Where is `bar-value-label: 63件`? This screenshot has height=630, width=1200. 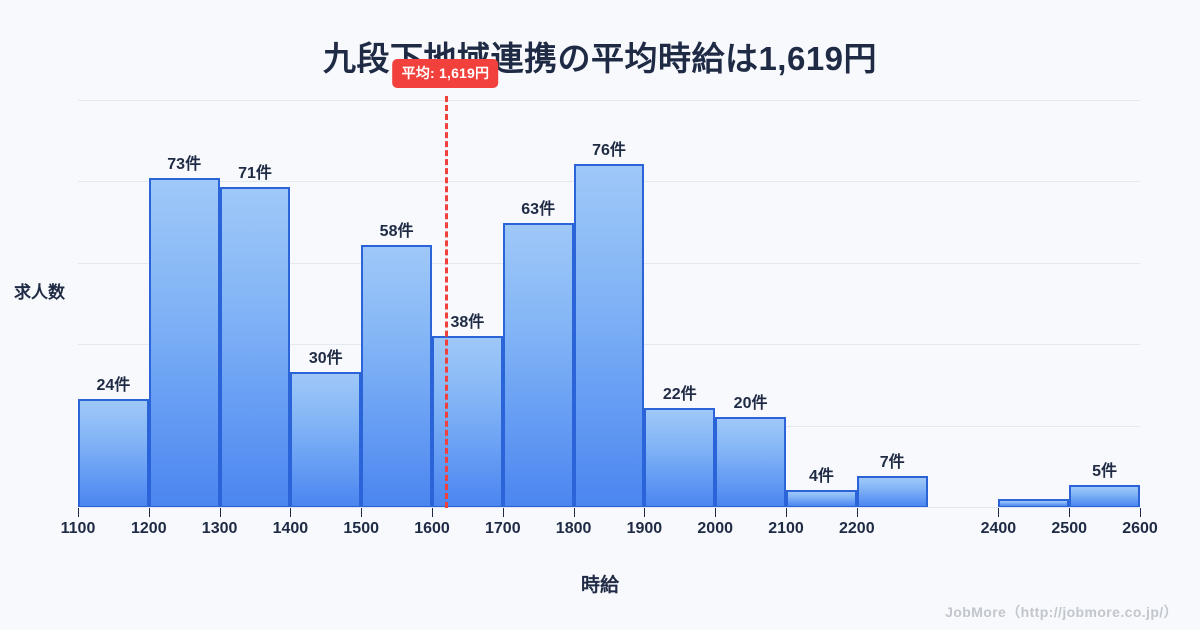
bar-value-label: 63件 is located at coordinates (538, 209).